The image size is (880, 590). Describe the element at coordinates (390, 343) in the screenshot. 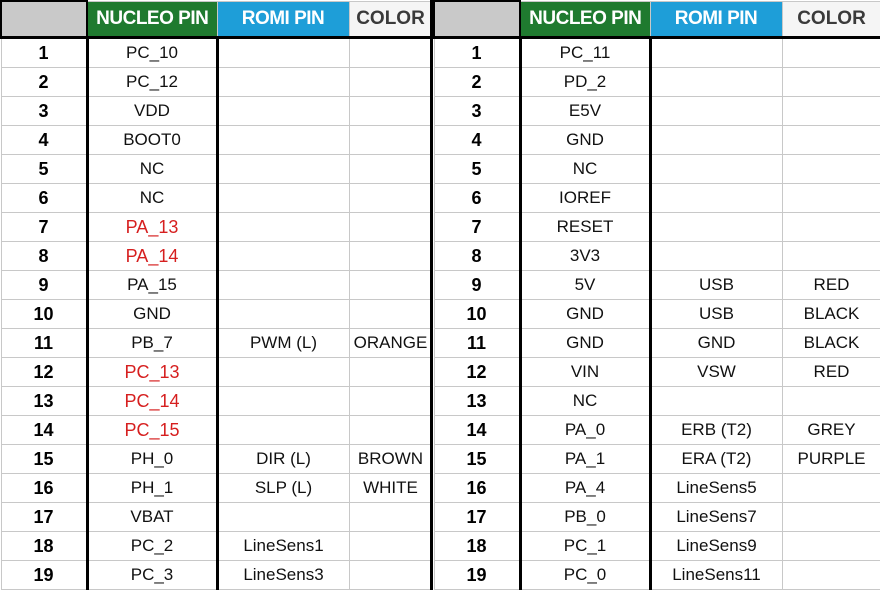

I see `wire-color-cell: ORANGE` at that location.